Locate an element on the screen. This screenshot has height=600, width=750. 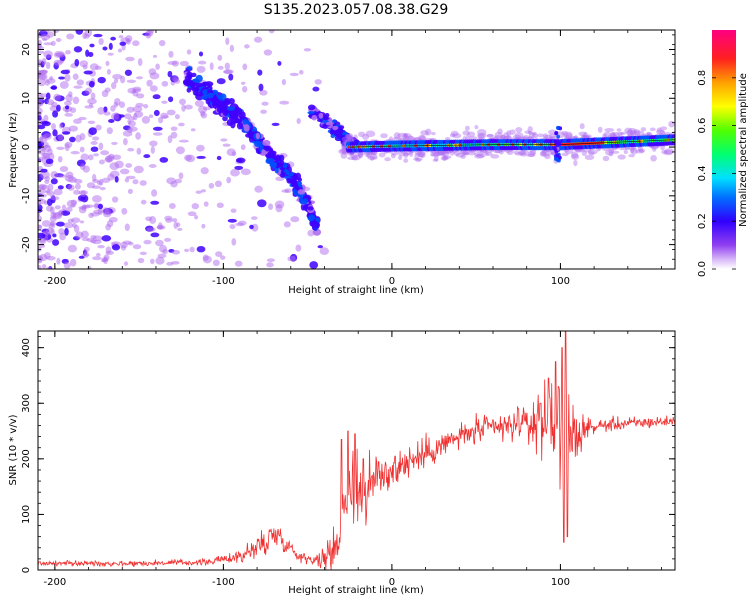
spectrogram-xlabel: Height of straight line (km) is located at coordinates (356, 290).